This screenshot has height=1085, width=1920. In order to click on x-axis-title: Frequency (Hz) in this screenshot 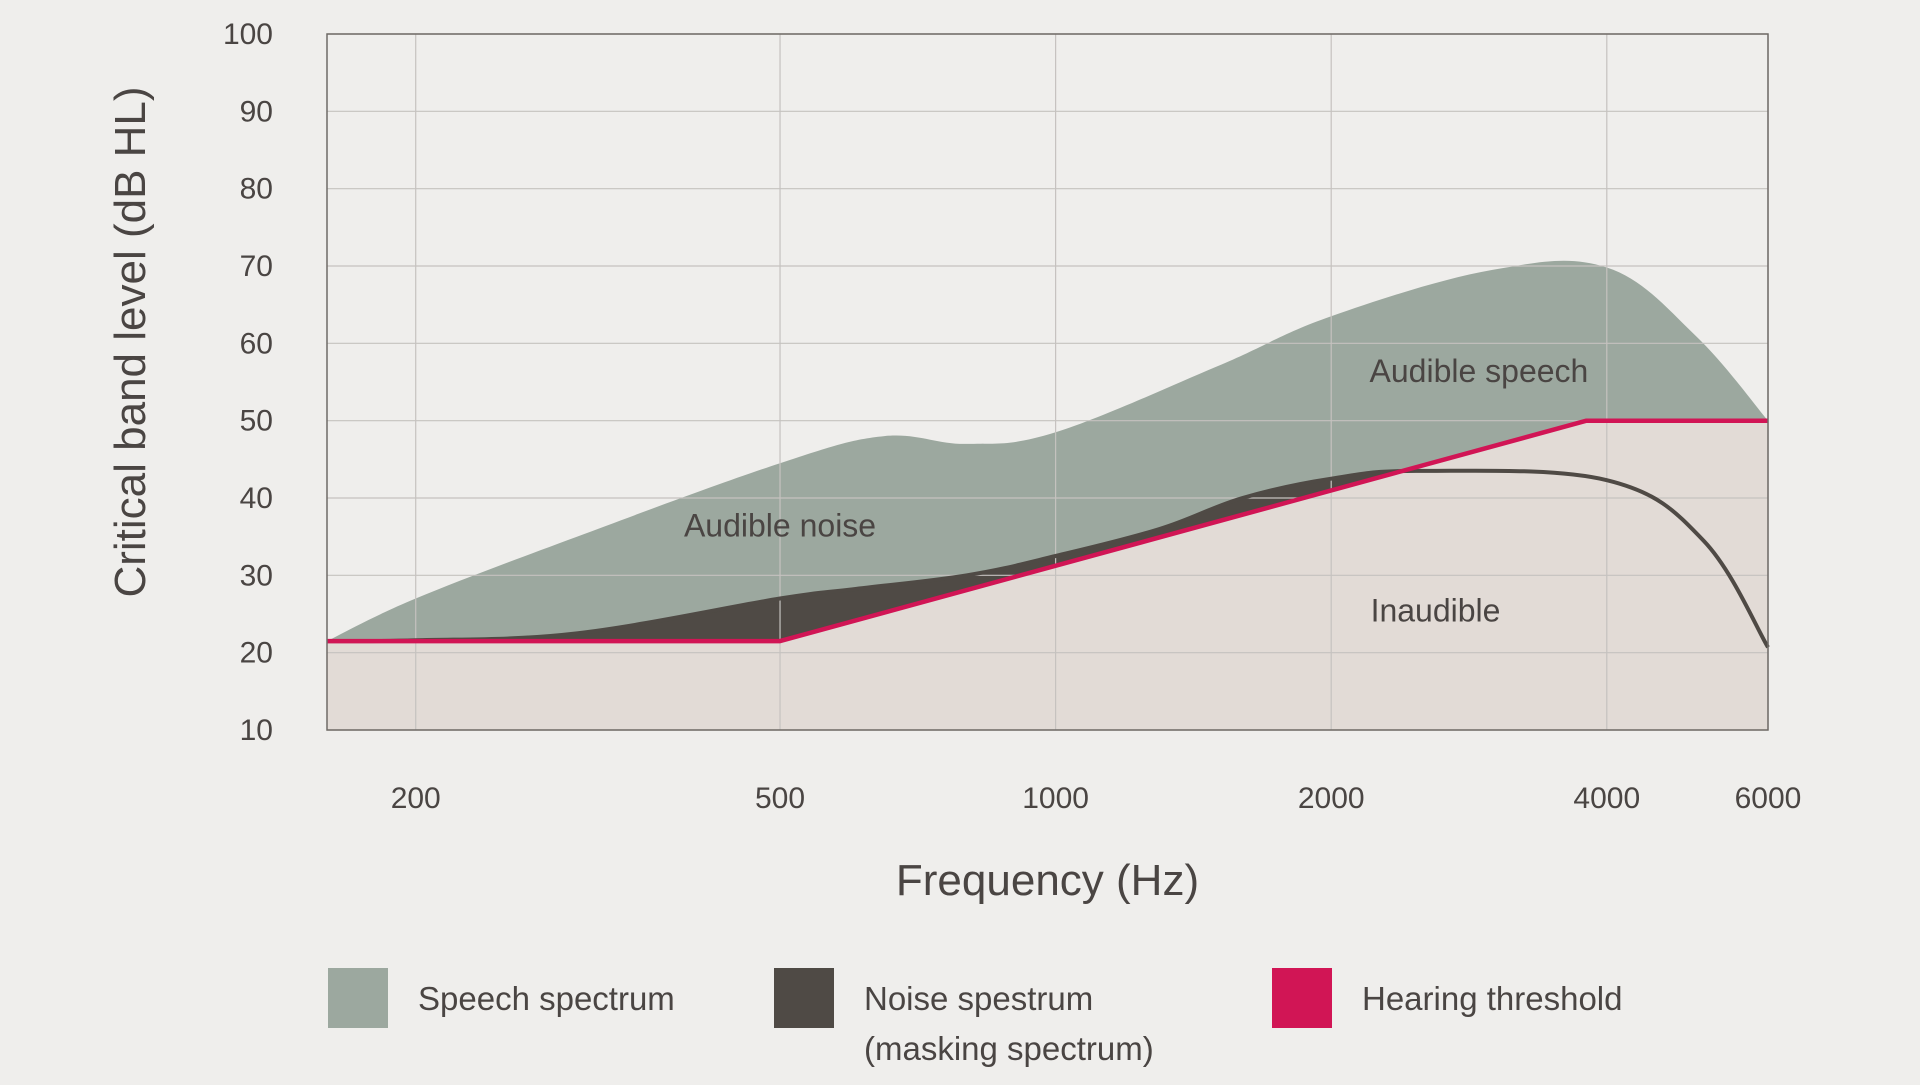, I will do `click(1047, 880)`.